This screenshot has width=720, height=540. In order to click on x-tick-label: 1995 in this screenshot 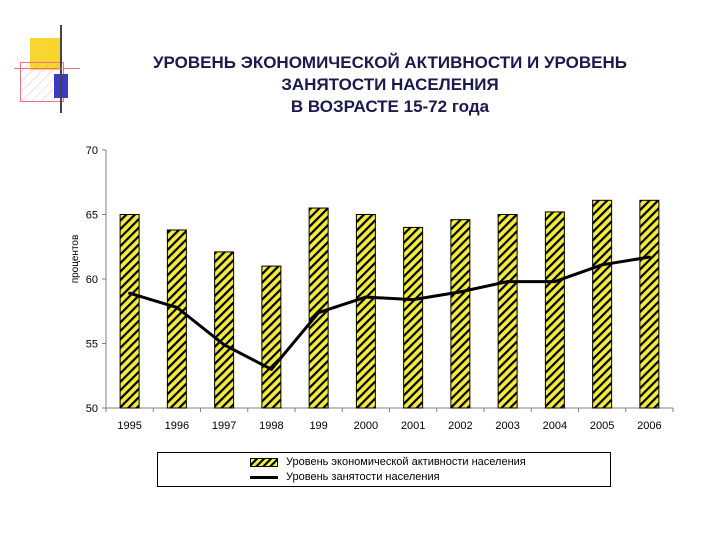, I will do `click(129, 426)`.